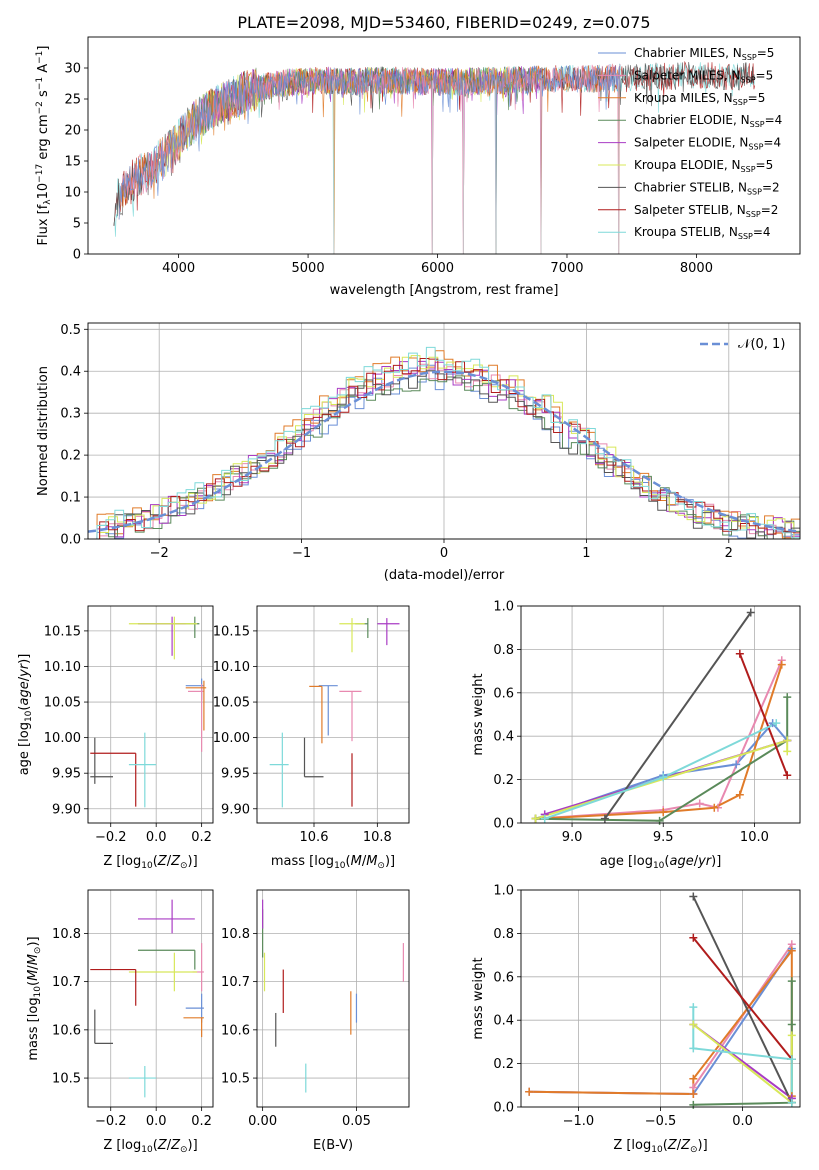 This screenshot has height=1170, width=819. Describe the element at coordinates (231, 738) in the screenshot. I see `y-tick-label: 10.00` at that location.